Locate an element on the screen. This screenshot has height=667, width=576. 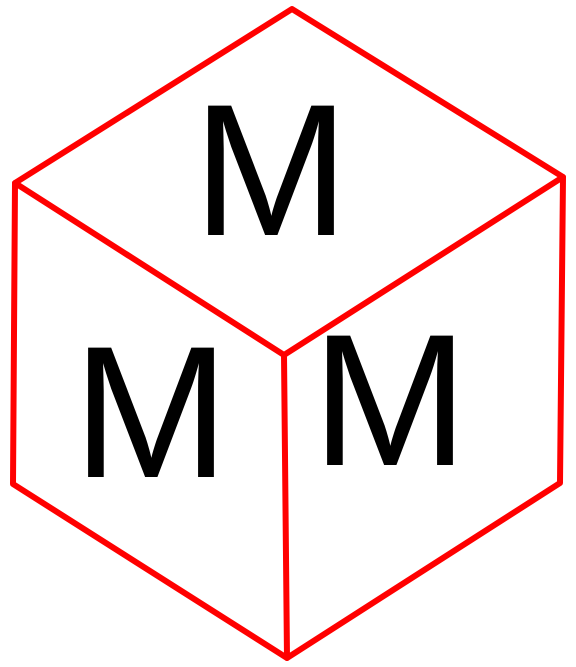
top-face-letter: M is located at coordinates (271, 170).